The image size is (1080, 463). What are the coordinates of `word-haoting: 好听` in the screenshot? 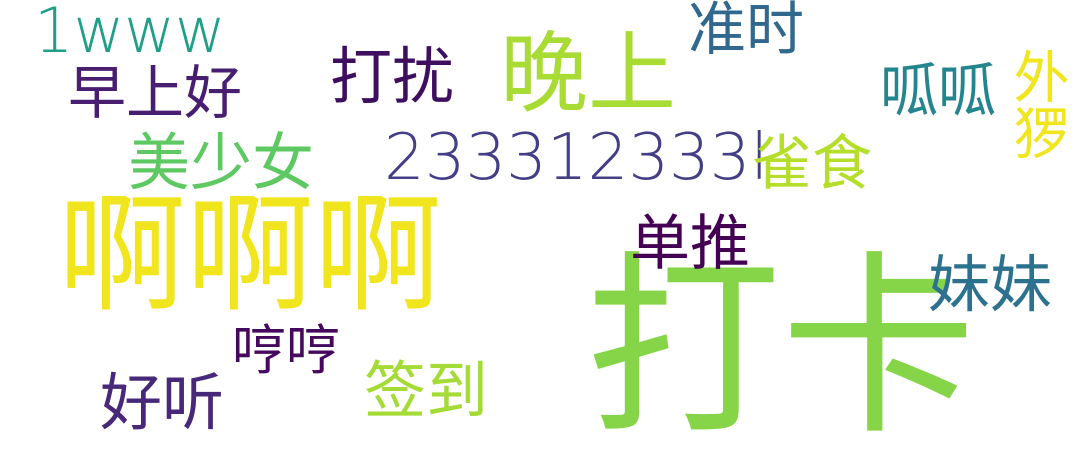 It's located at (162, 402).